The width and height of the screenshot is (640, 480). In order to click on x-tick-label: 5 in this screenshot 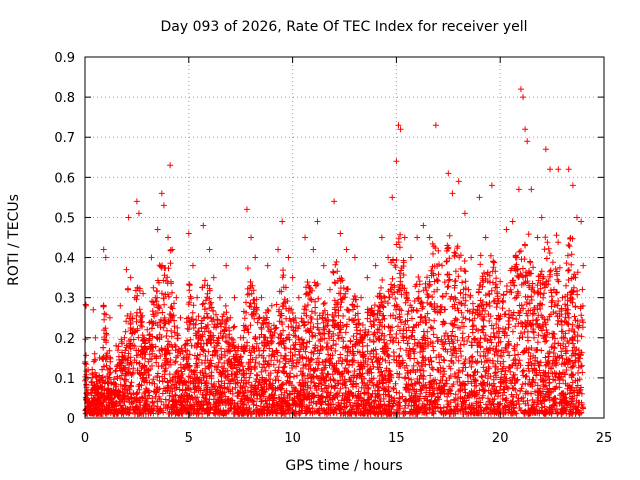, I will do `click(189, 438)`.